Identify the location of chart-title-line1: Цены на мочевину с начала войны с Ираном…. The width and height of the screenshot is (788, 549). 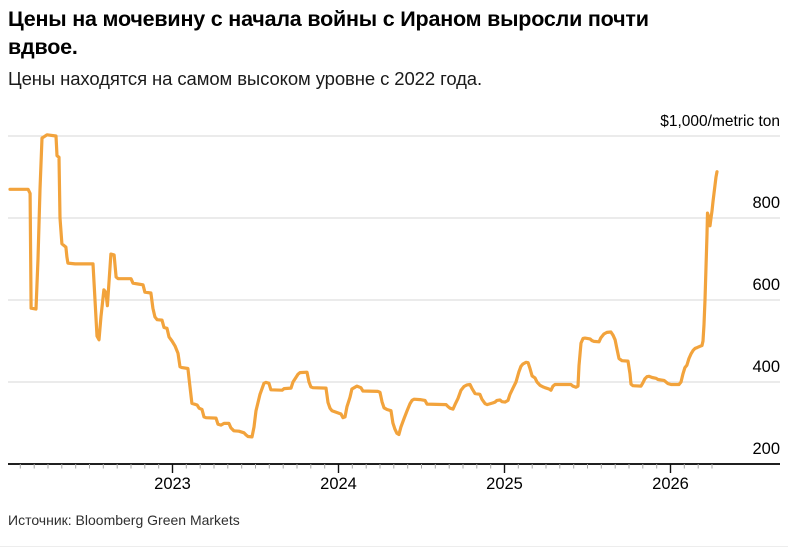
(328, 19).